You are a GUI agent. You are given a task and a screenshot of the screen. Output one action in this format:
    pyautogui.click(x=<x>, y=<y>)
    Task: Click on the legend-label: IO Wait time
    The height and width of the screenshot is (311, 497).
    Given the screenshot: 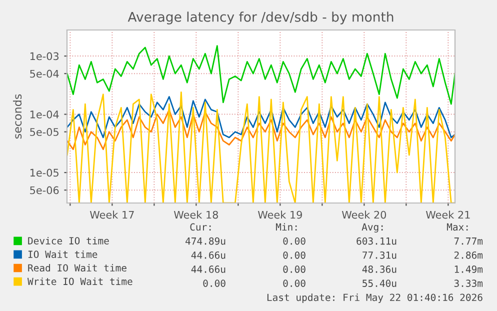 What is the action you would take?
    pyautogui.click(x=63, y=254)
    